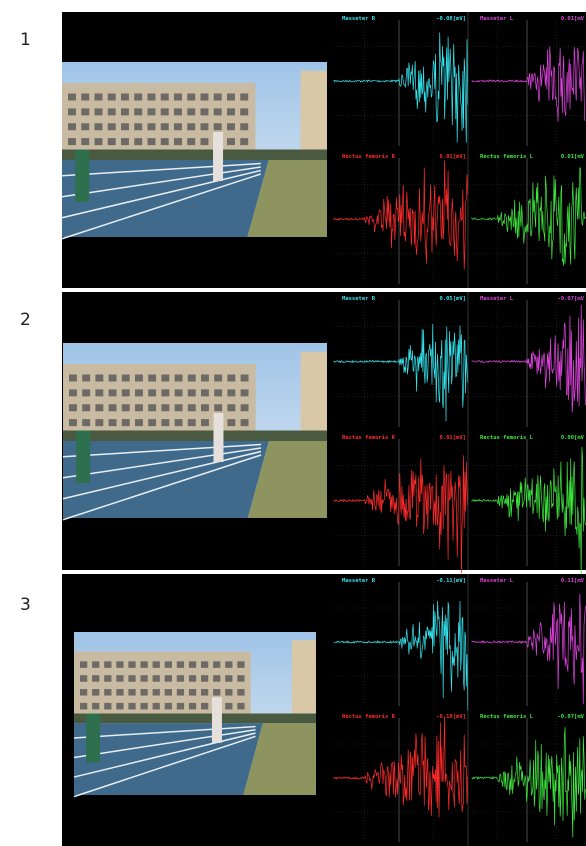 Image resolution: width=586 pixels, height=846 pixels. I want to click on runner-left, so click(82, 175).